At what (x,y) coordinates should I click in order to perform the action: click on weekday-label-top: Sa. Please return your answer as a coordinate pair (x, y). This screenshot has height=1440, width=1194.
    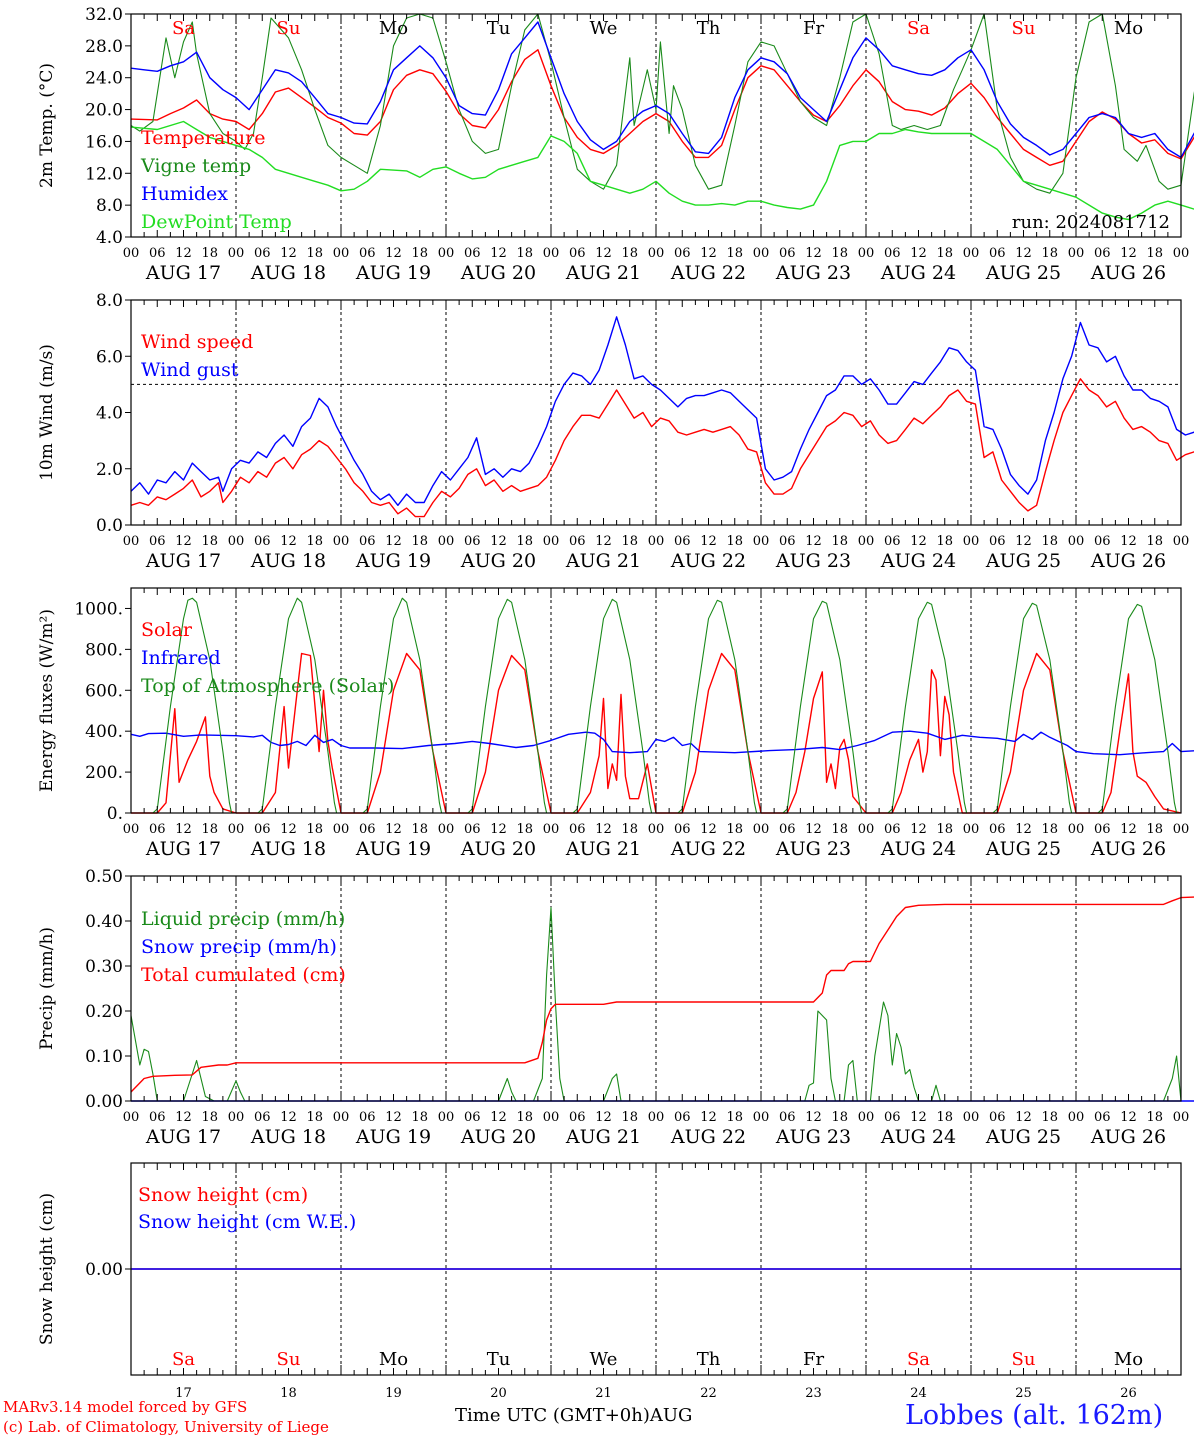
    Looking at the image, I should click on (918, 28).